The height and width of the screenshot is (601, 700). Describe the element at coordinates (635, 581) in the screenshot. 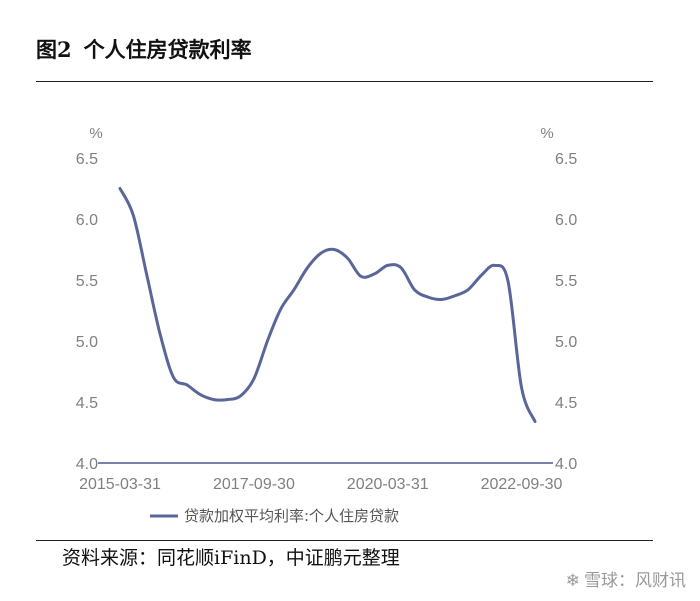

I see `watermark-text: 雪球：风财讯` at that location.